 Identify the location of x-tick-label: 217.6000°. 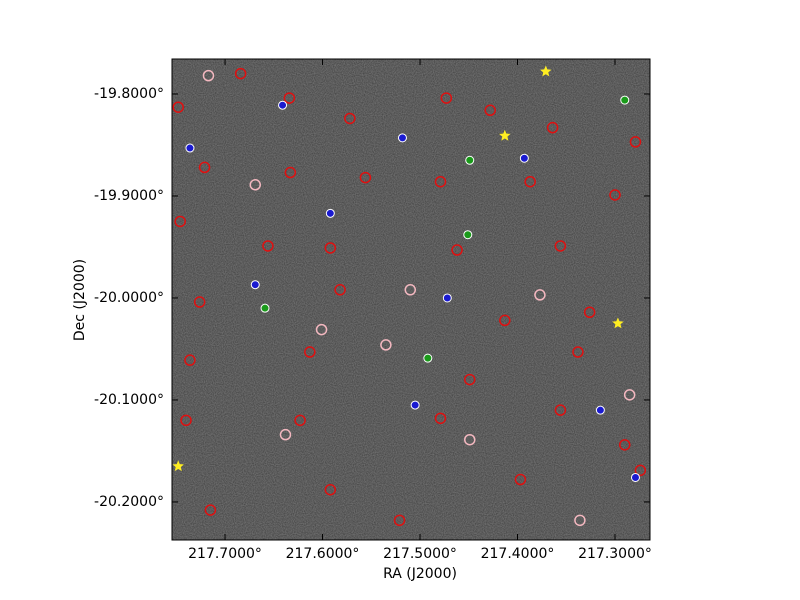
(323, 554).